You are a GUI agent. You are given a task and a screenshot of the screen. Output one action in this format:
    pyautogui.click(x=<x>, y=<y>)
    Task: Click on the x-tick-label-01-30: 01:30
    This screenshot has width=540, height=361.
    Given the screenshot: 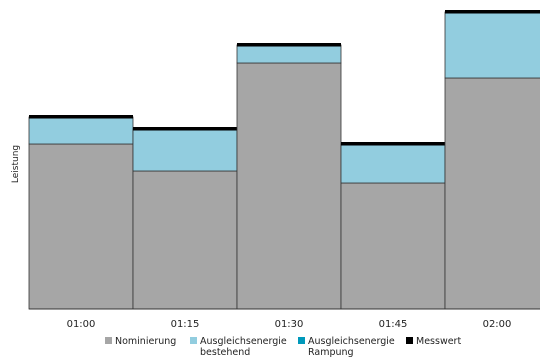 What is the action you would take?
    pyautogui.click(x=289, y=324)
    